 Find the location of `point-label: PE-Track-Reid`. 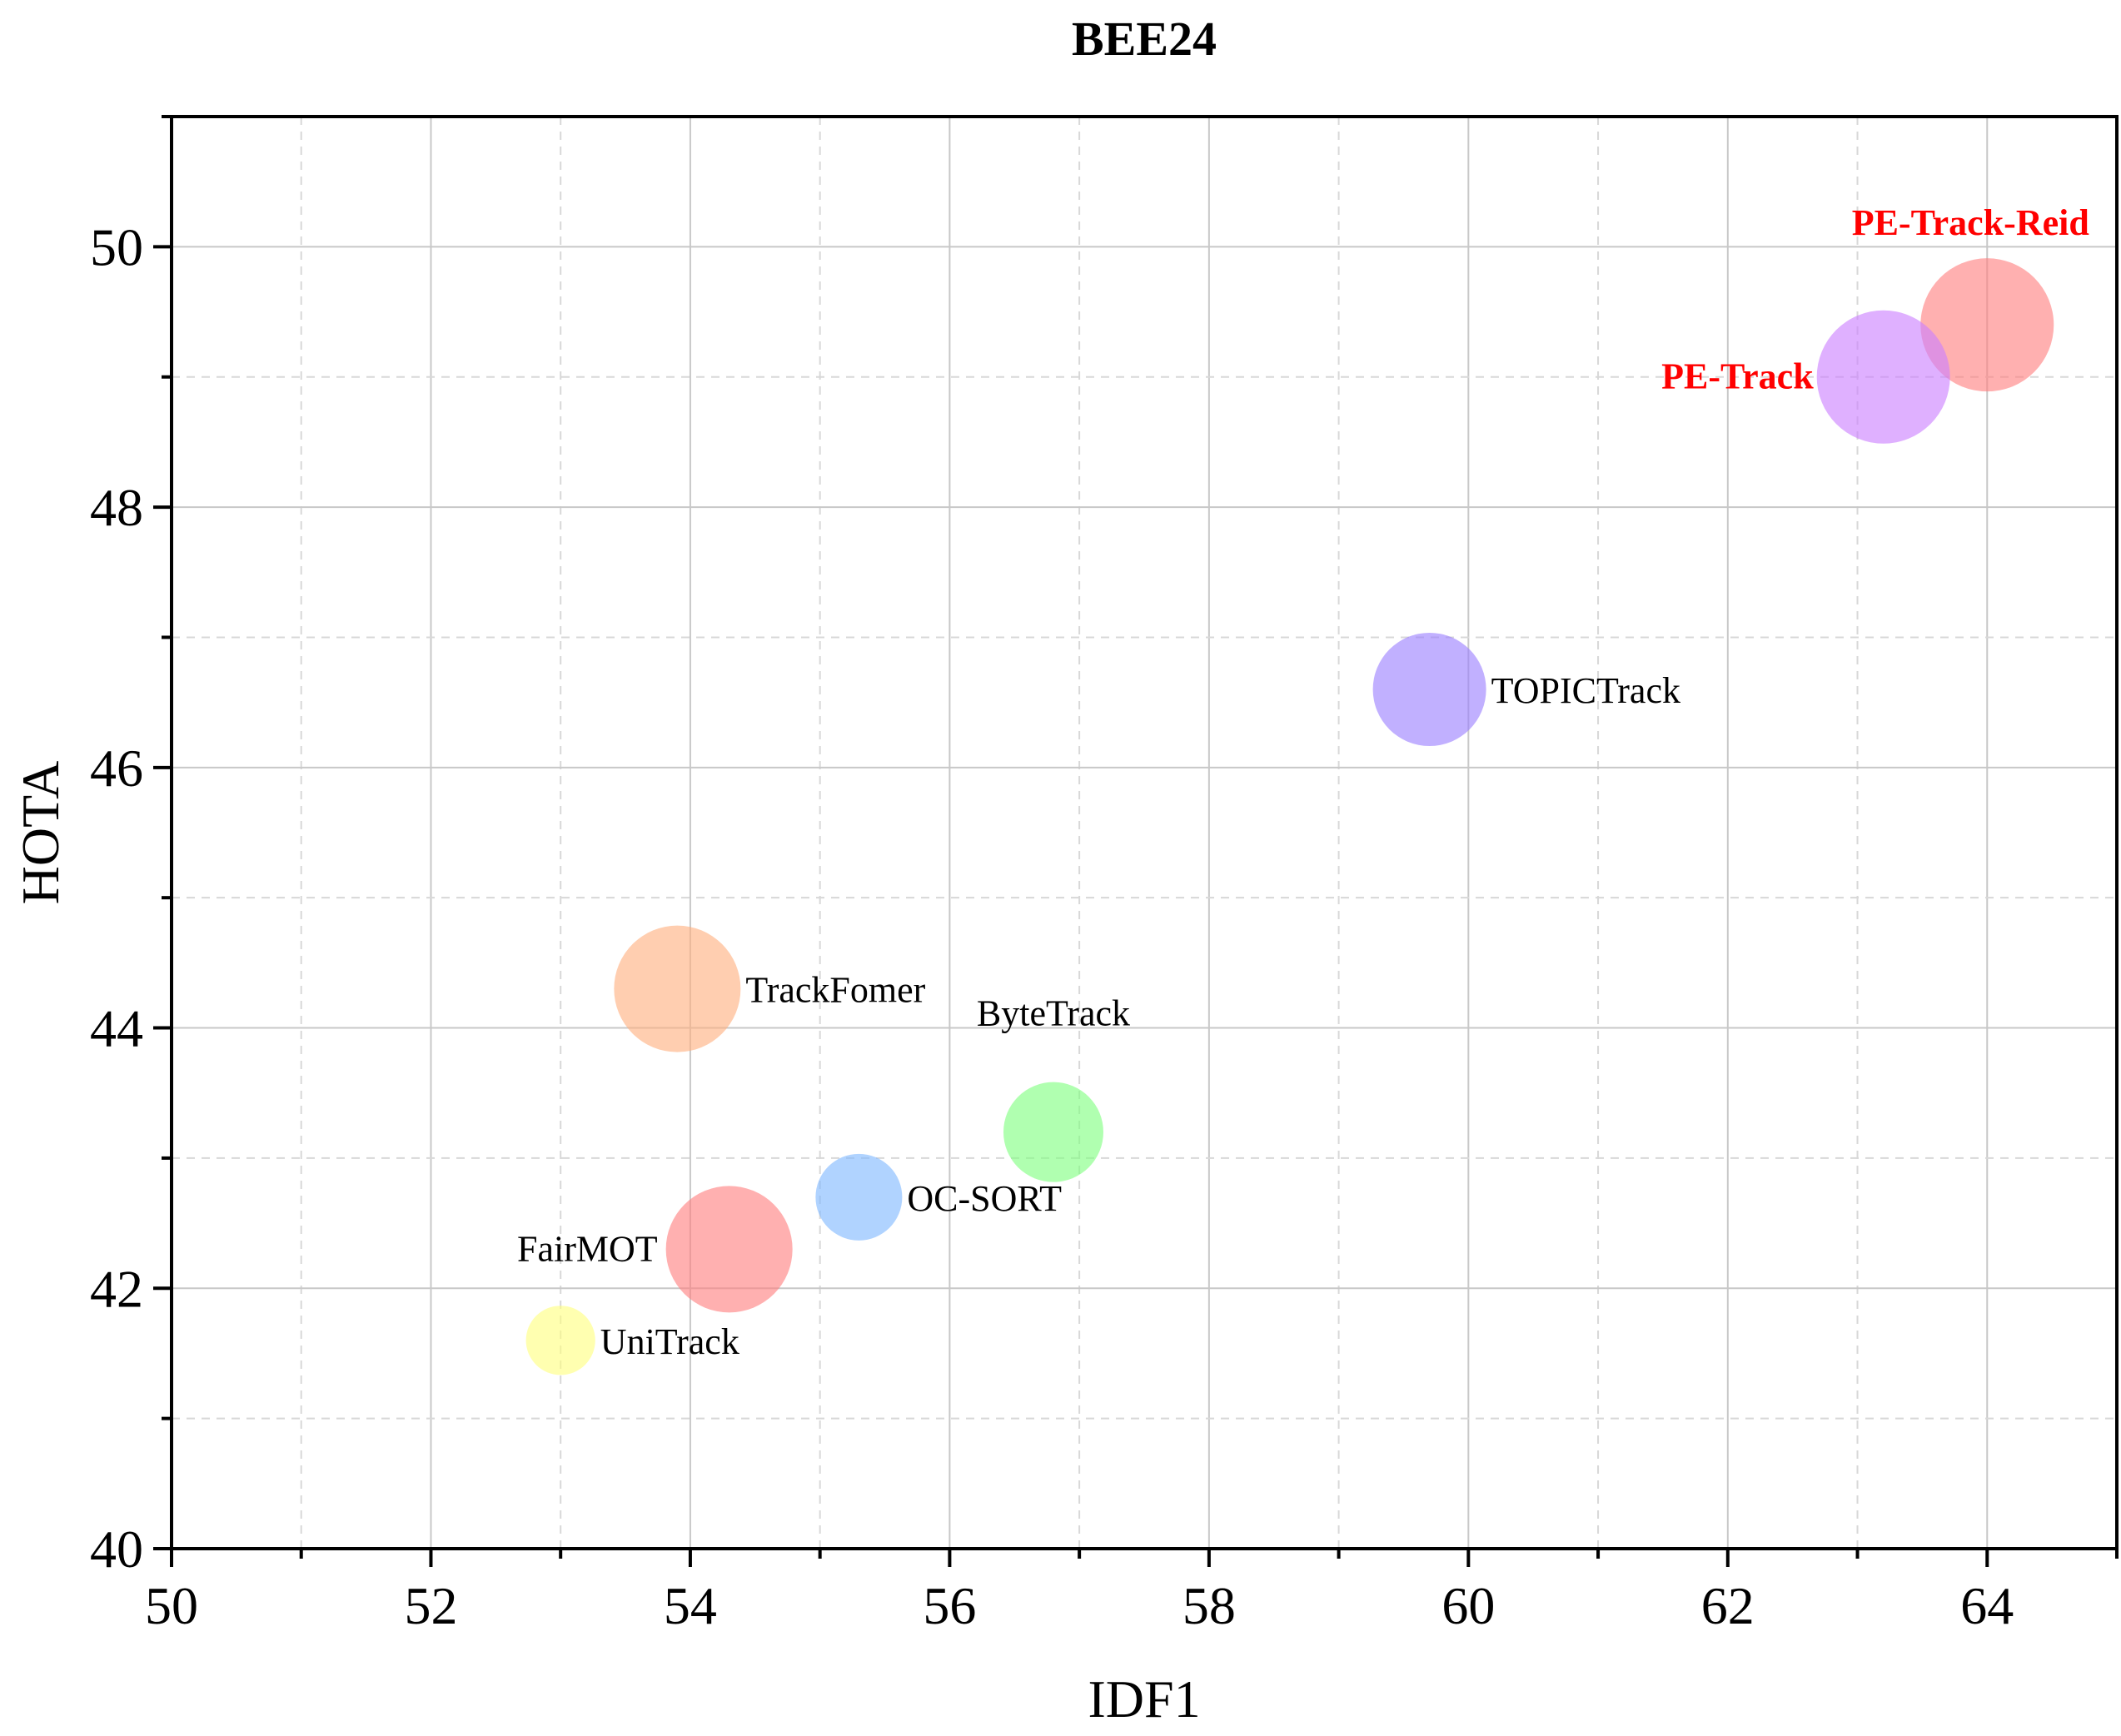

point-label: PE-Track-Reid is located at coordinates (1971, 222).